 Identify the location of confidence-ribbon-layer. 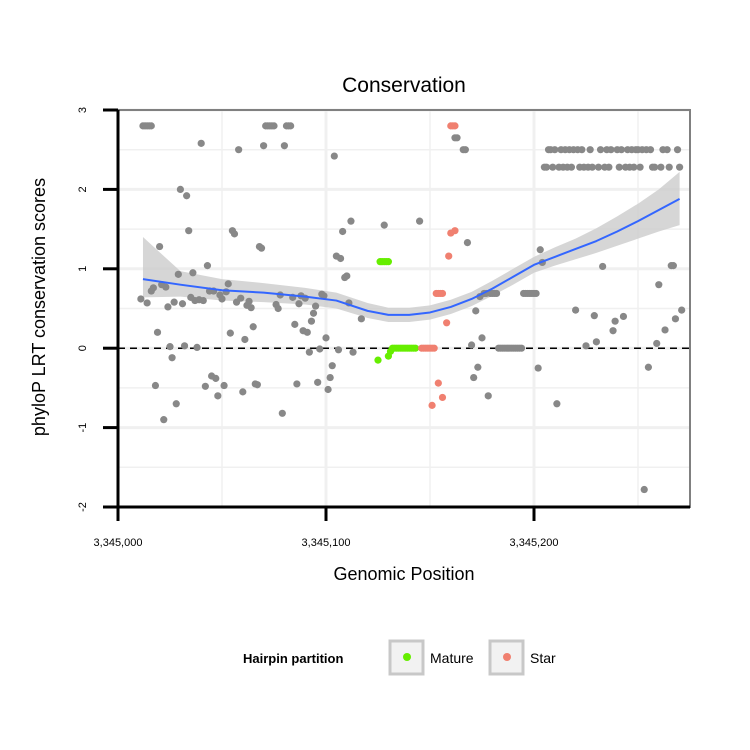
(411, 246).